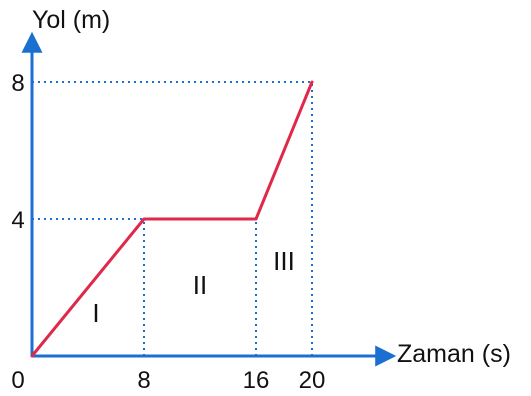 This screenshot has height=396, width=531. Describe the element at coordinates (454, 354) in the screenshot. I see `x-axis-title: Zaman (s)` at that location.